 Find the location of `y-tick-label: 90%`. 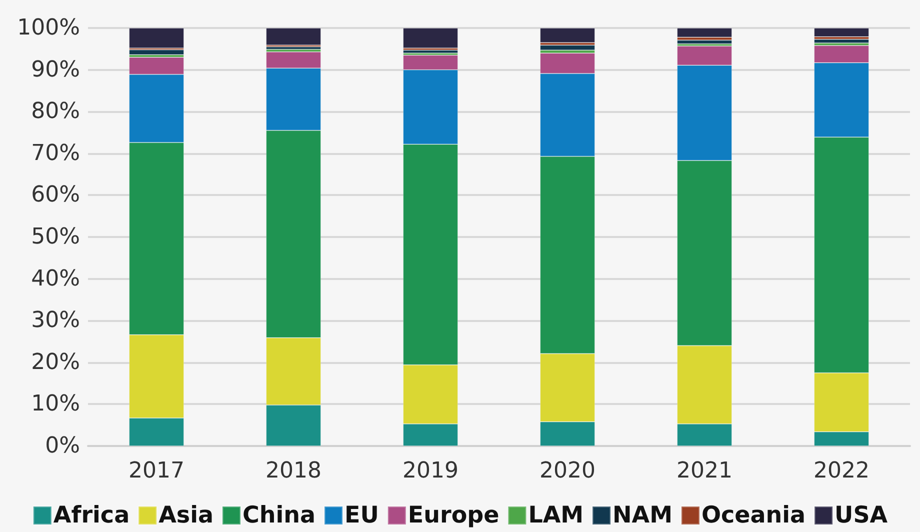

y-tick-label: 90% is located at coordinates (55, 69).